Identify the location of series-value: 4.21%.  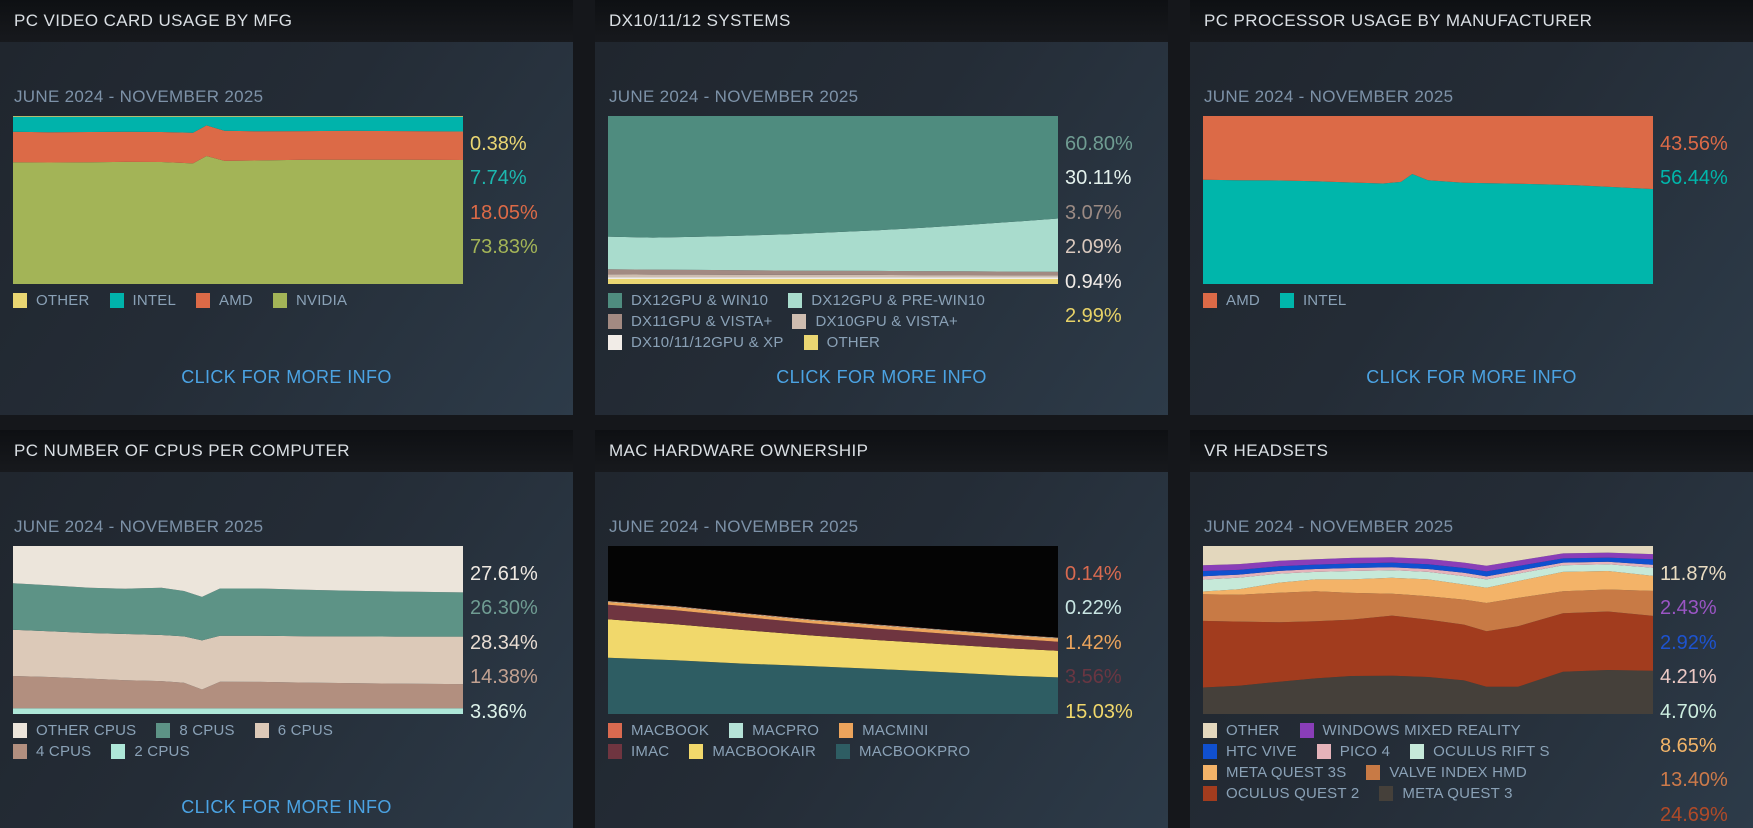
(1688, 677).